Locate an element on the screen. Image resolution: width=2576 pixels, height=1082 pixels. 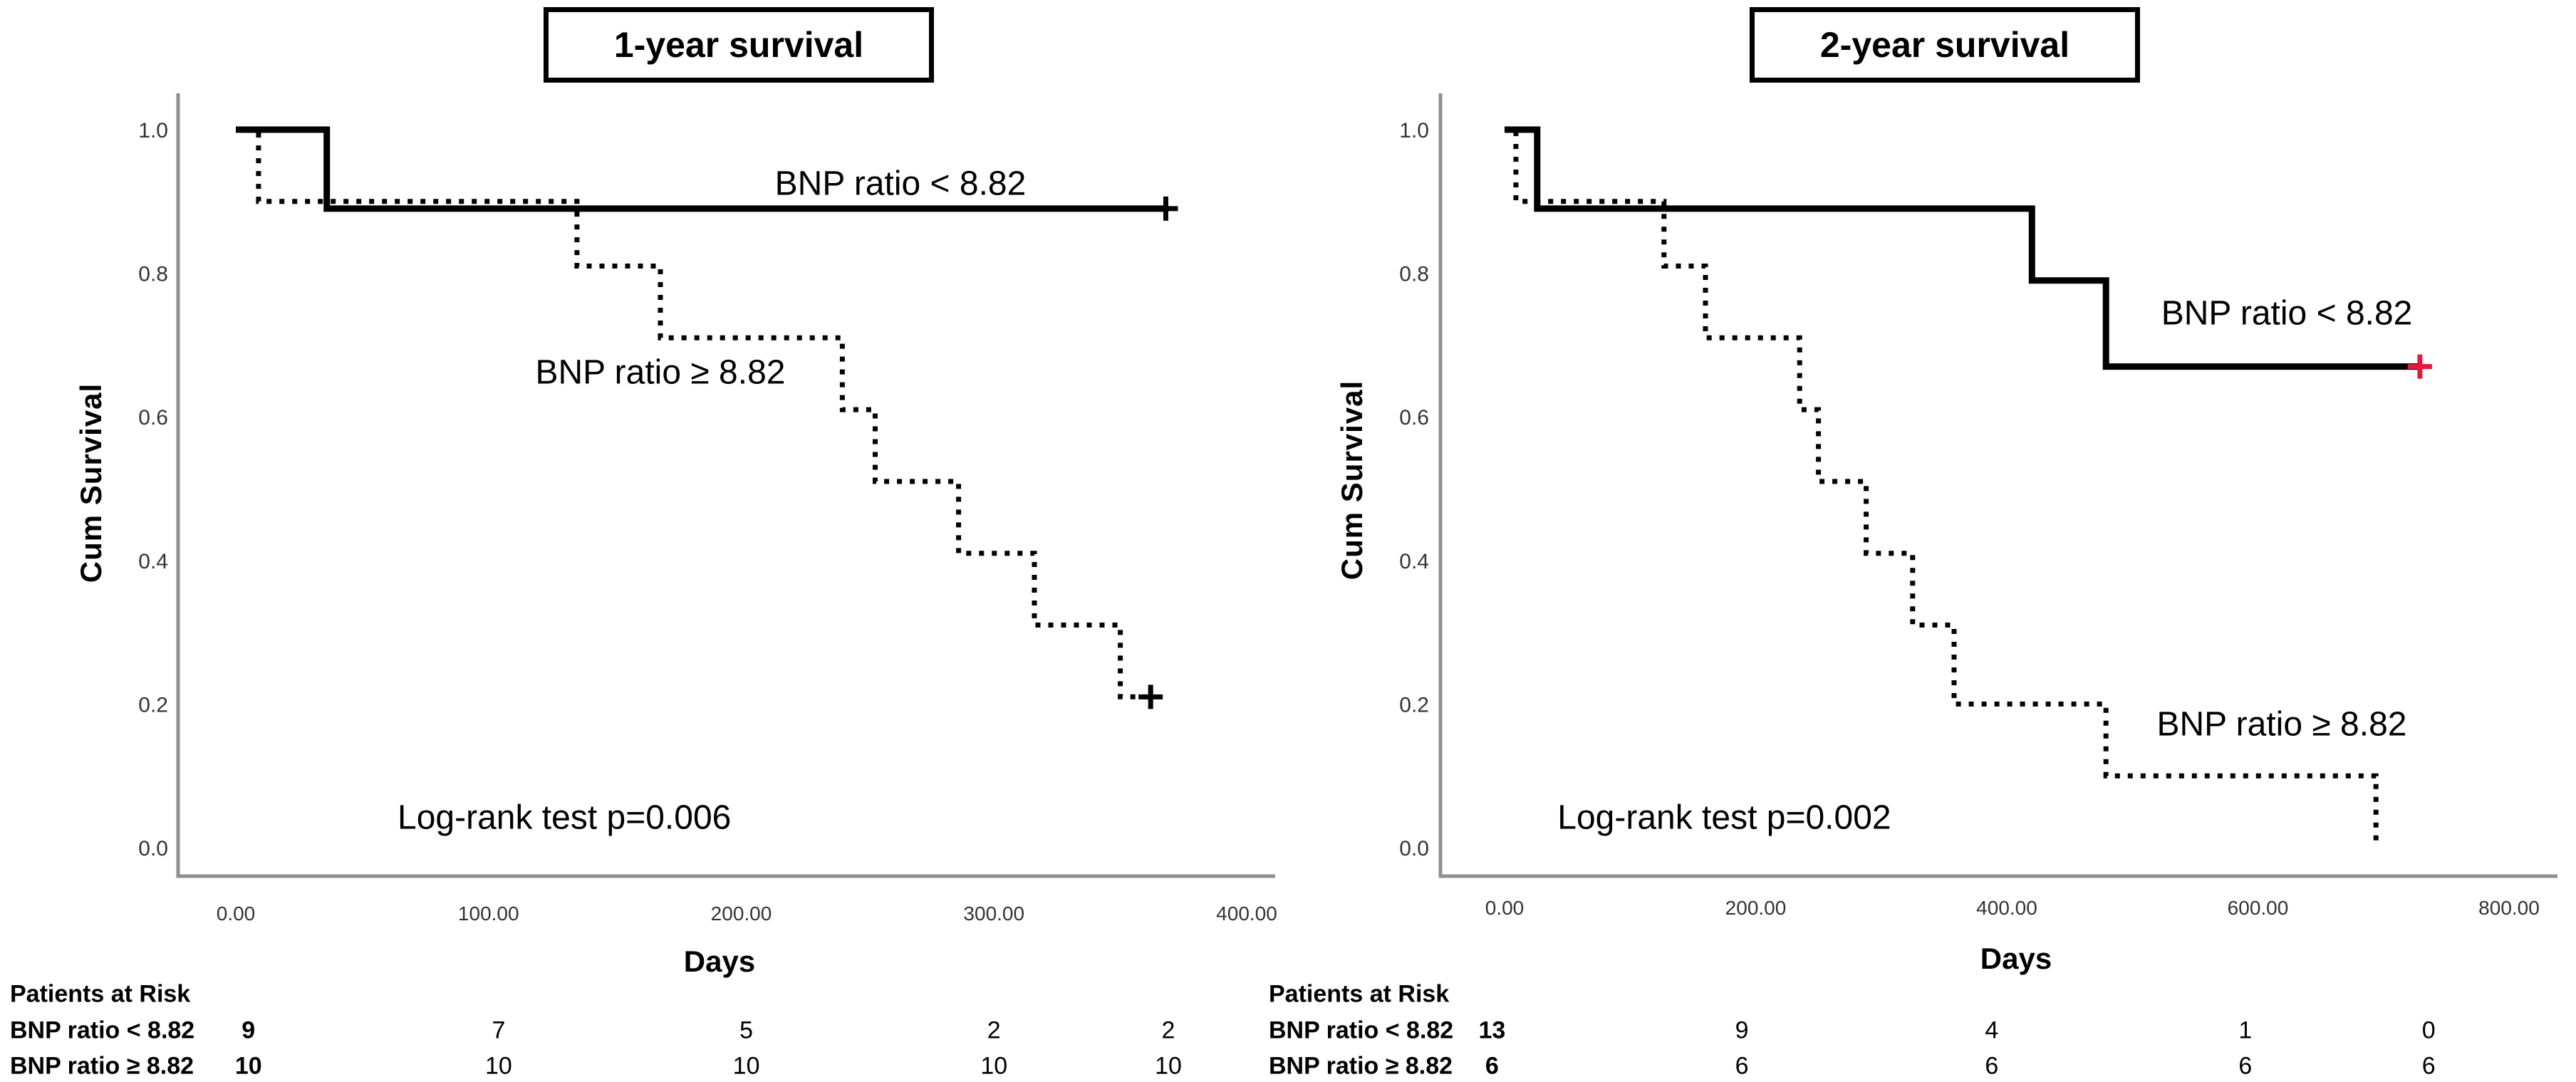
chart2-at-risk-row1-label: BNP ratio < 8.82 is located at coordinates (1361, 1030).